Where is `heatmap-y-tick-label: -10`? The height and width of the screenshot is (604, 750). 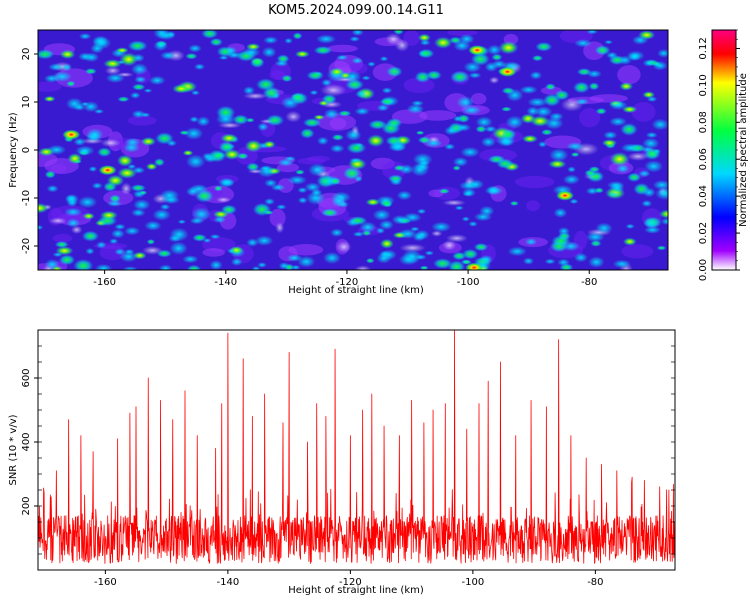
heatmap-y-tick-label: -10 is located at coordinates (26, 198).